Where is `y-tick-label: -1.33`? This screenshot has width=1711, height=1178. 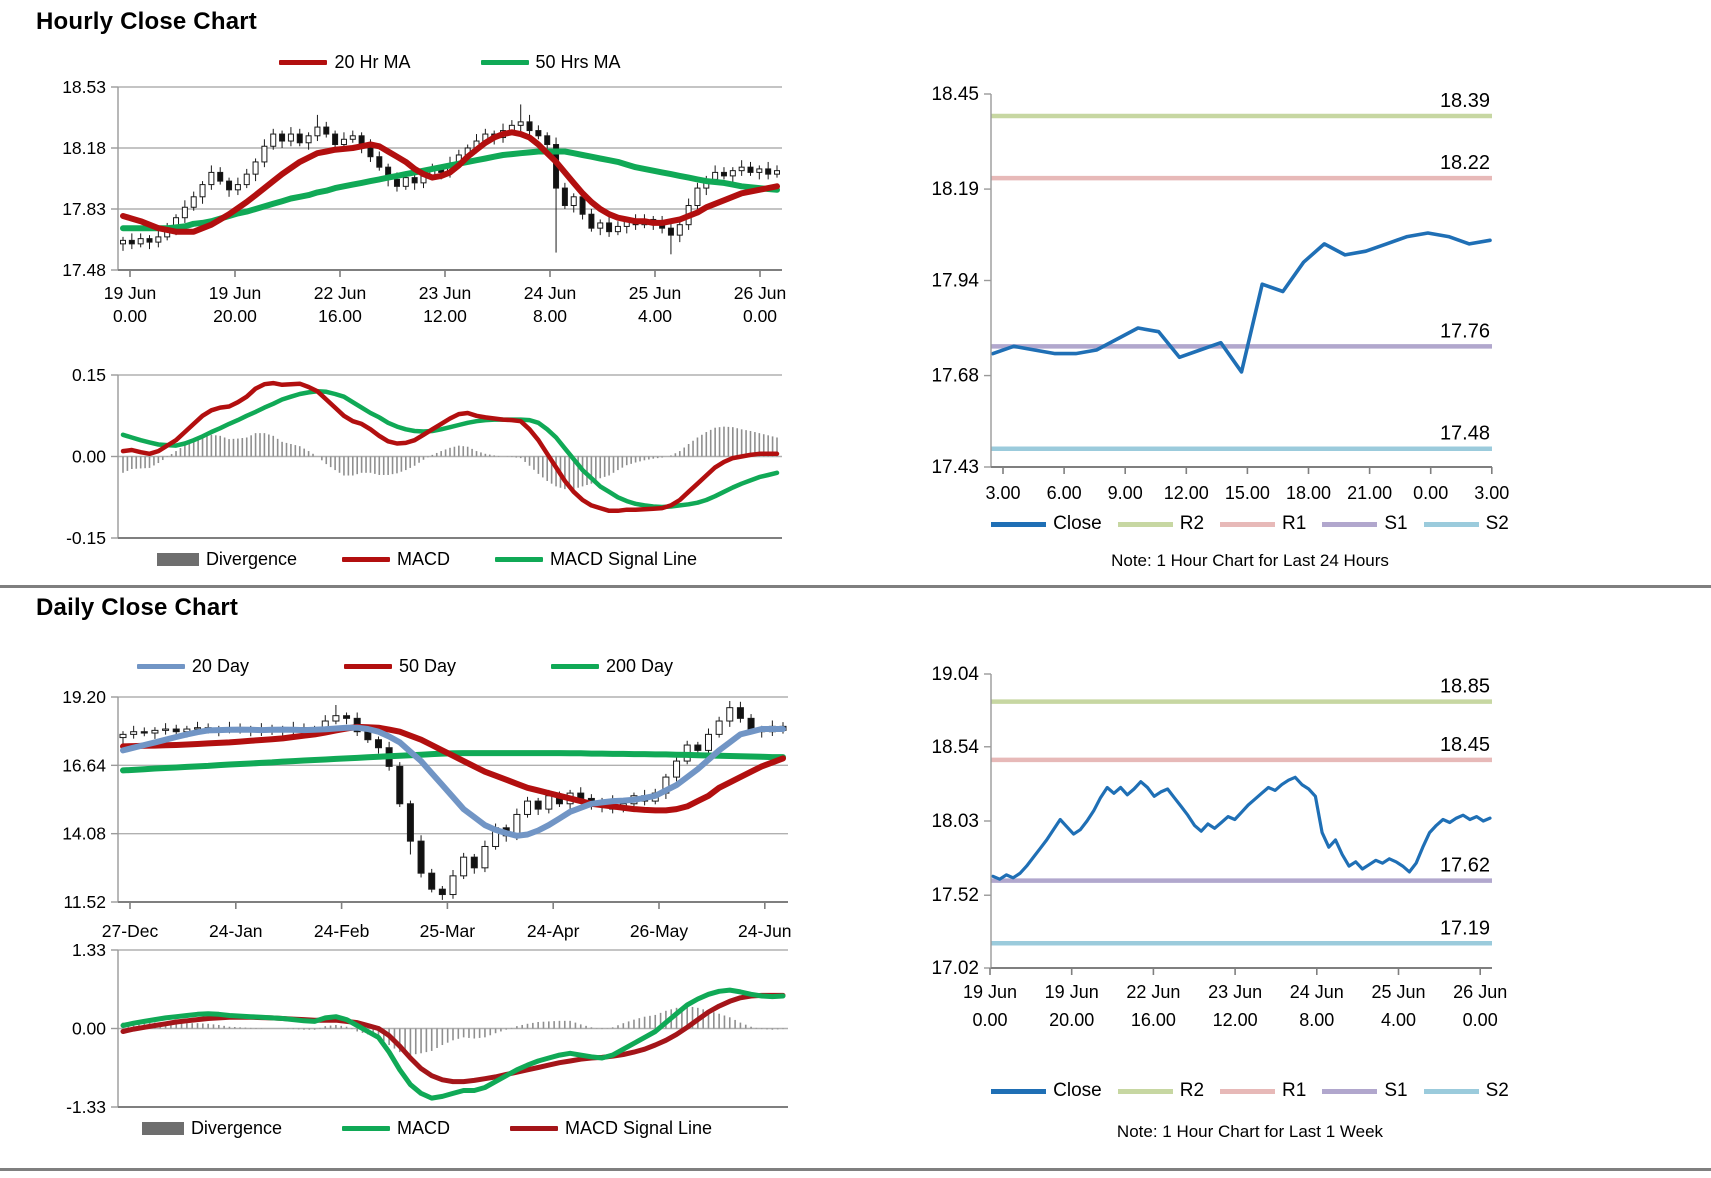 y-tick-label: -1.33 is located at coordinates (86, 1107).